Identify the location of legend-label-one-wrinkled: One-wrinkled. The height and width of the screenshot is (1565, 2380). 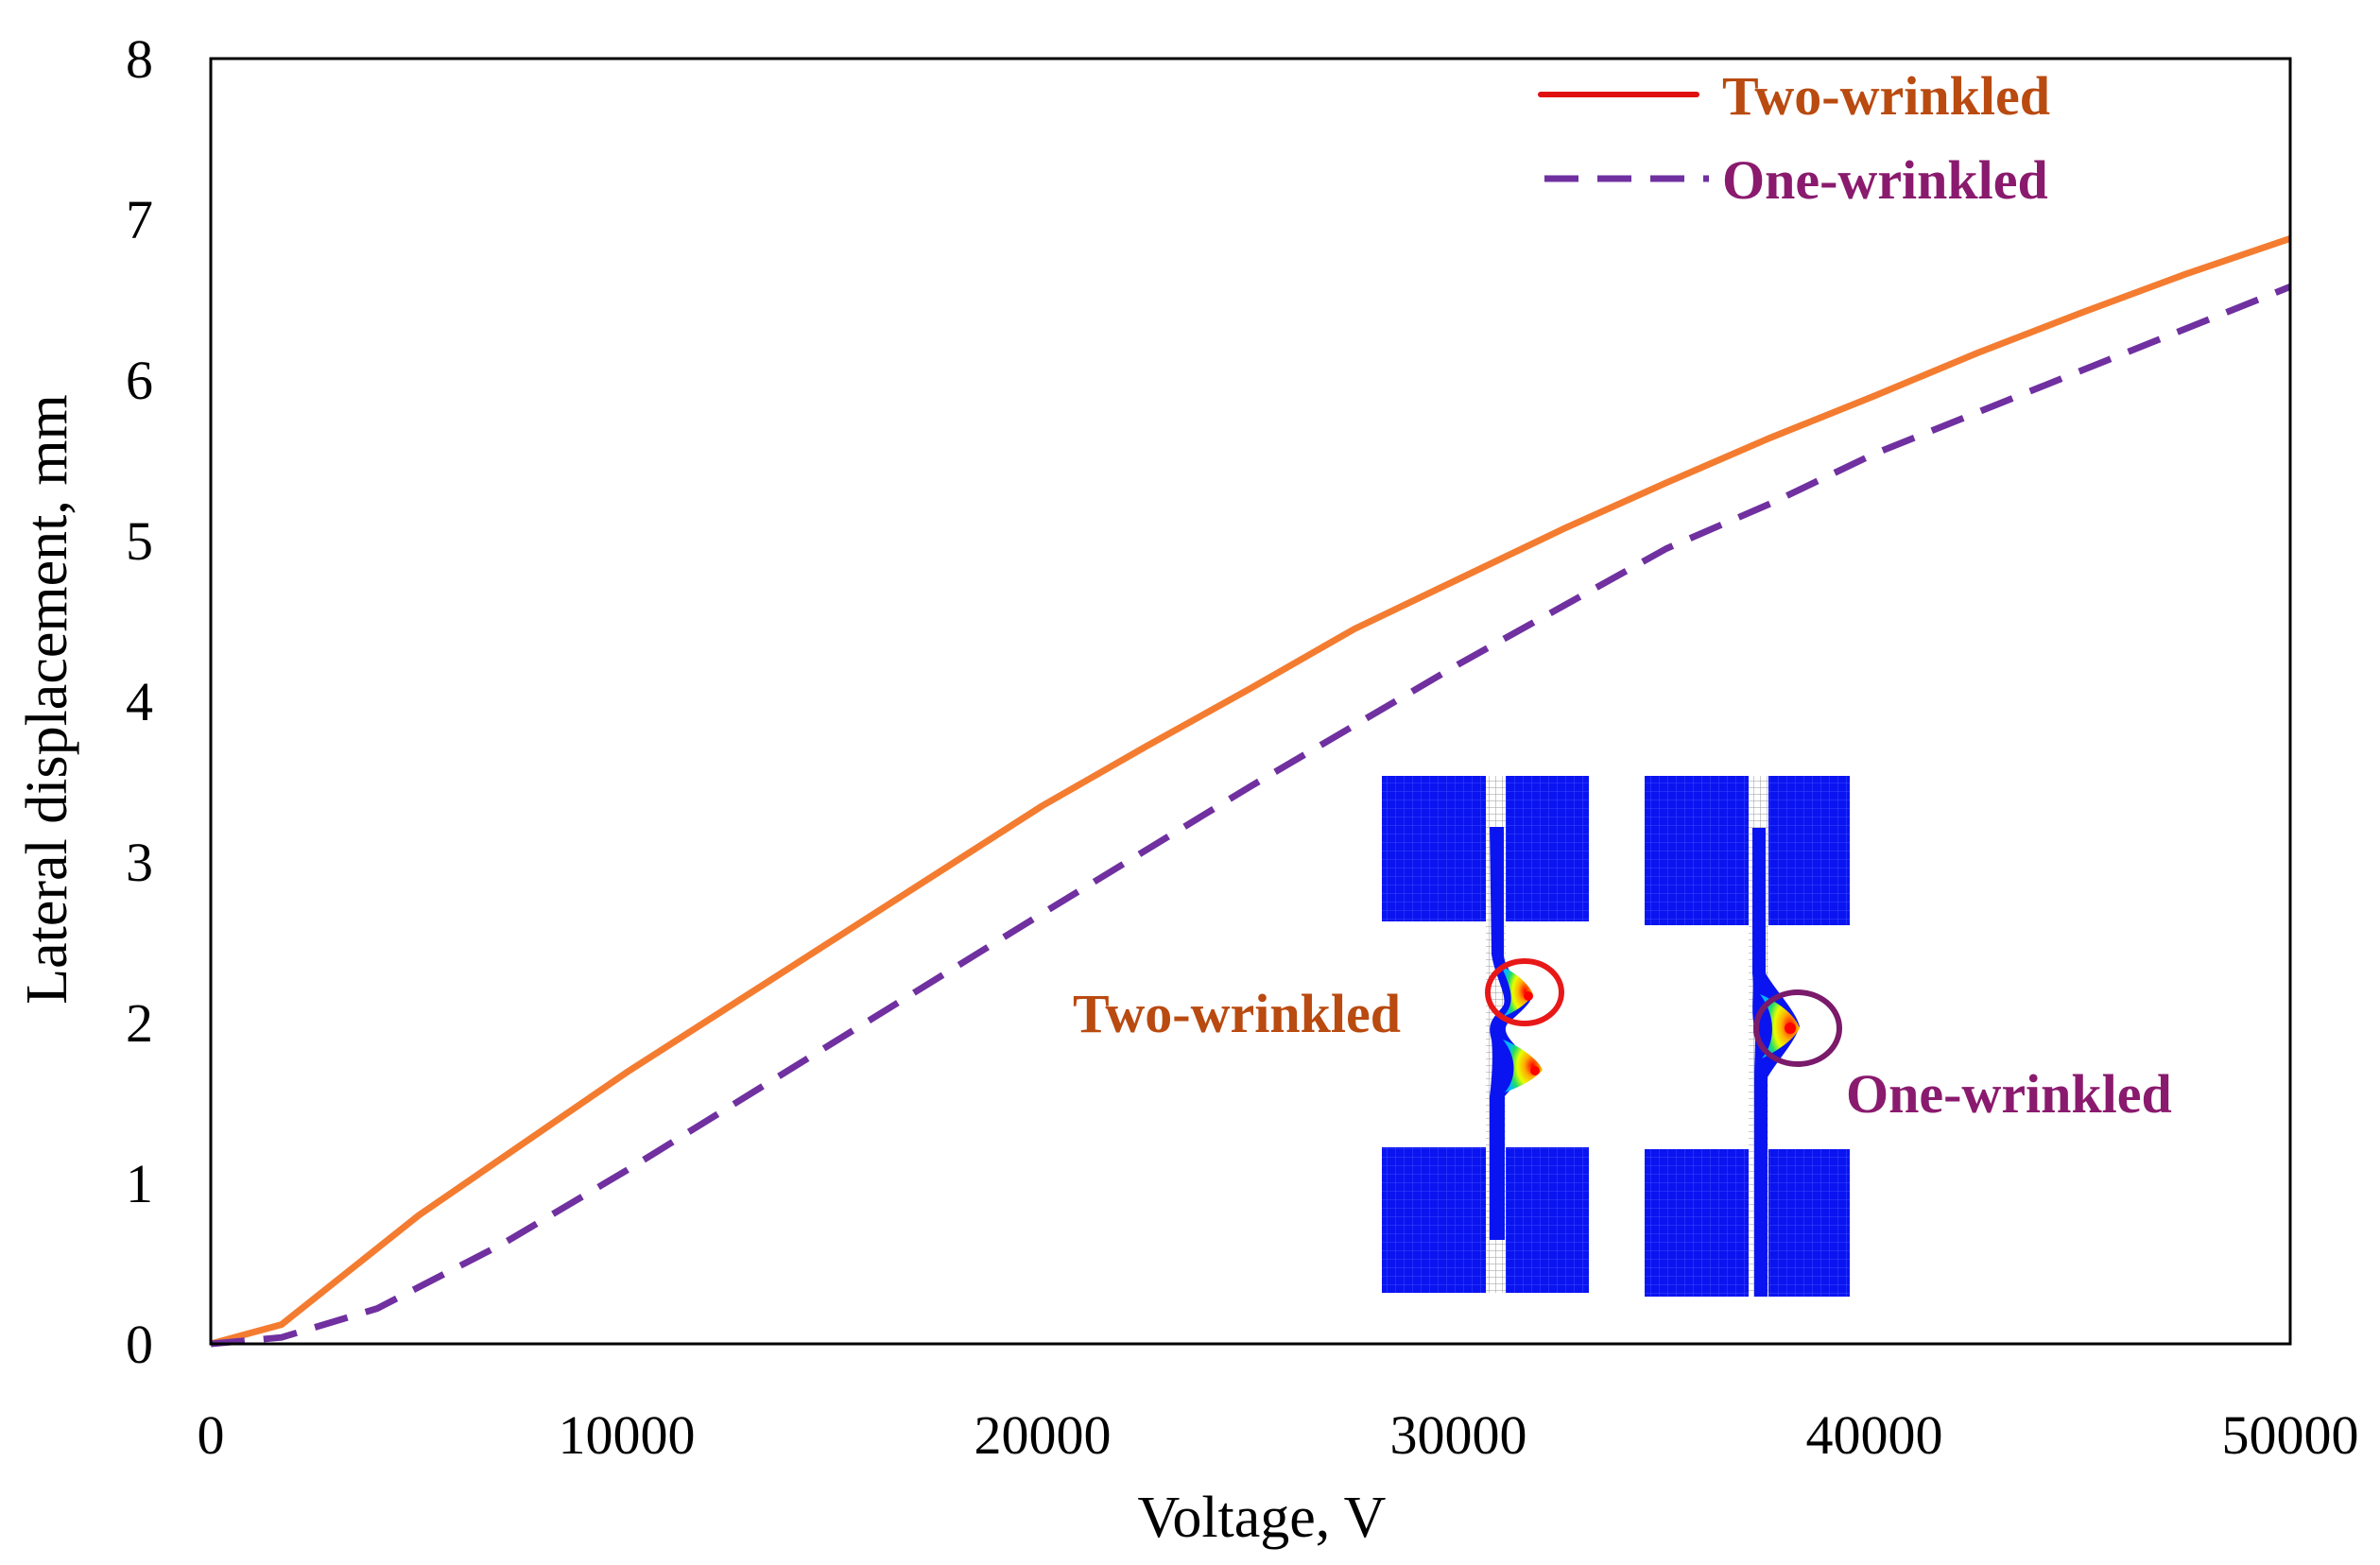
(1885, 180).